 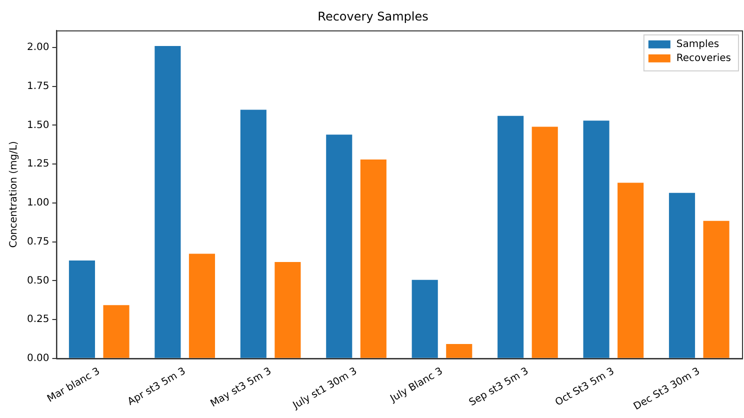 What do you see at coordinates (38, 125) in the screenshot?
I see `y-tick-label: 1.50` at bounding box center [38, 125].